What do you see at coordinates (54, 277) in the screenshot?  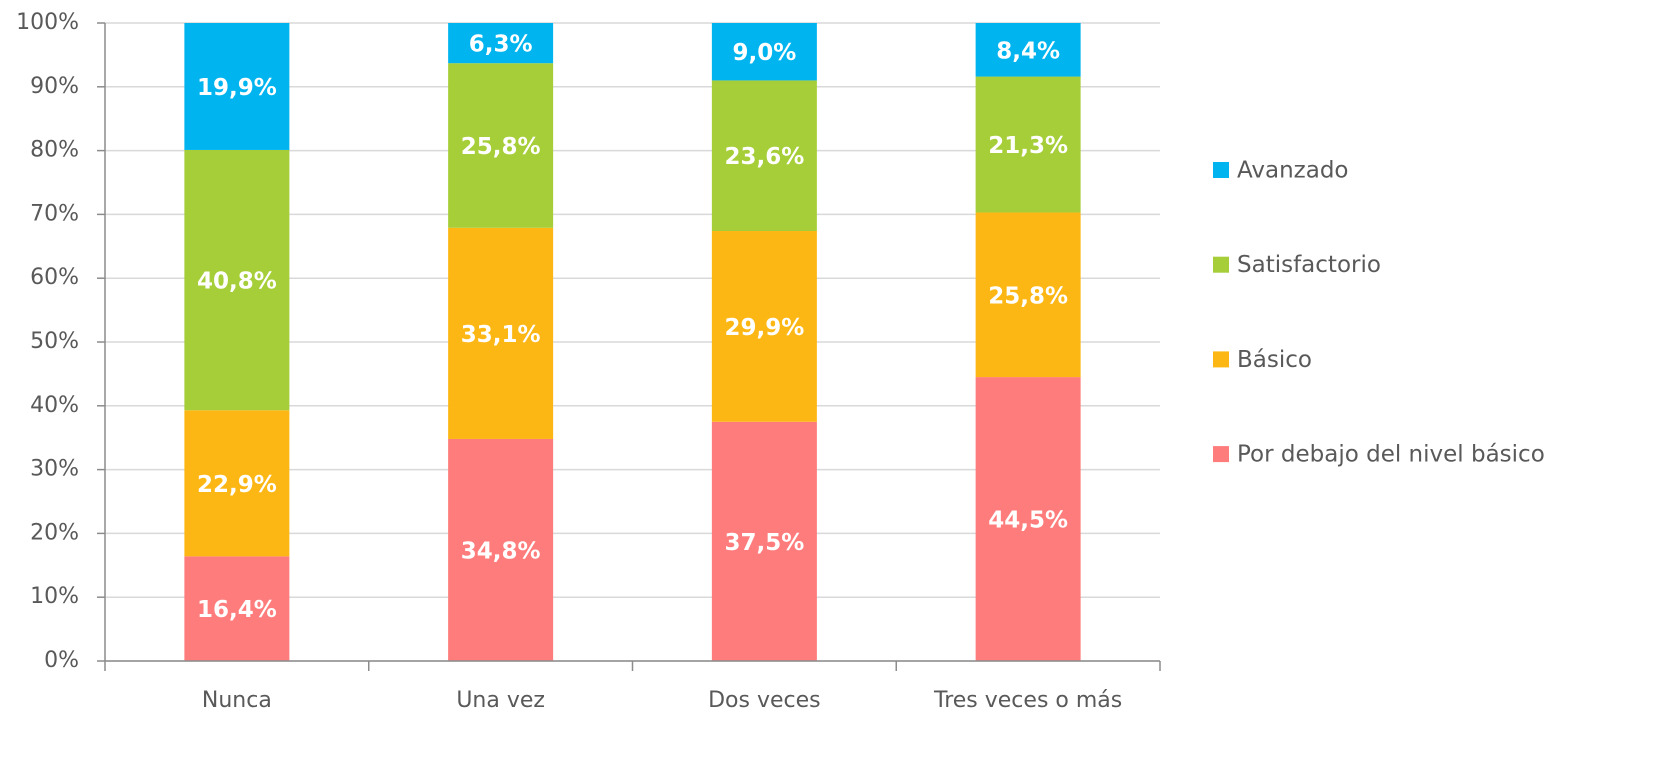 I see `y-tick-label: 60%` at bounding box center [54, 277].